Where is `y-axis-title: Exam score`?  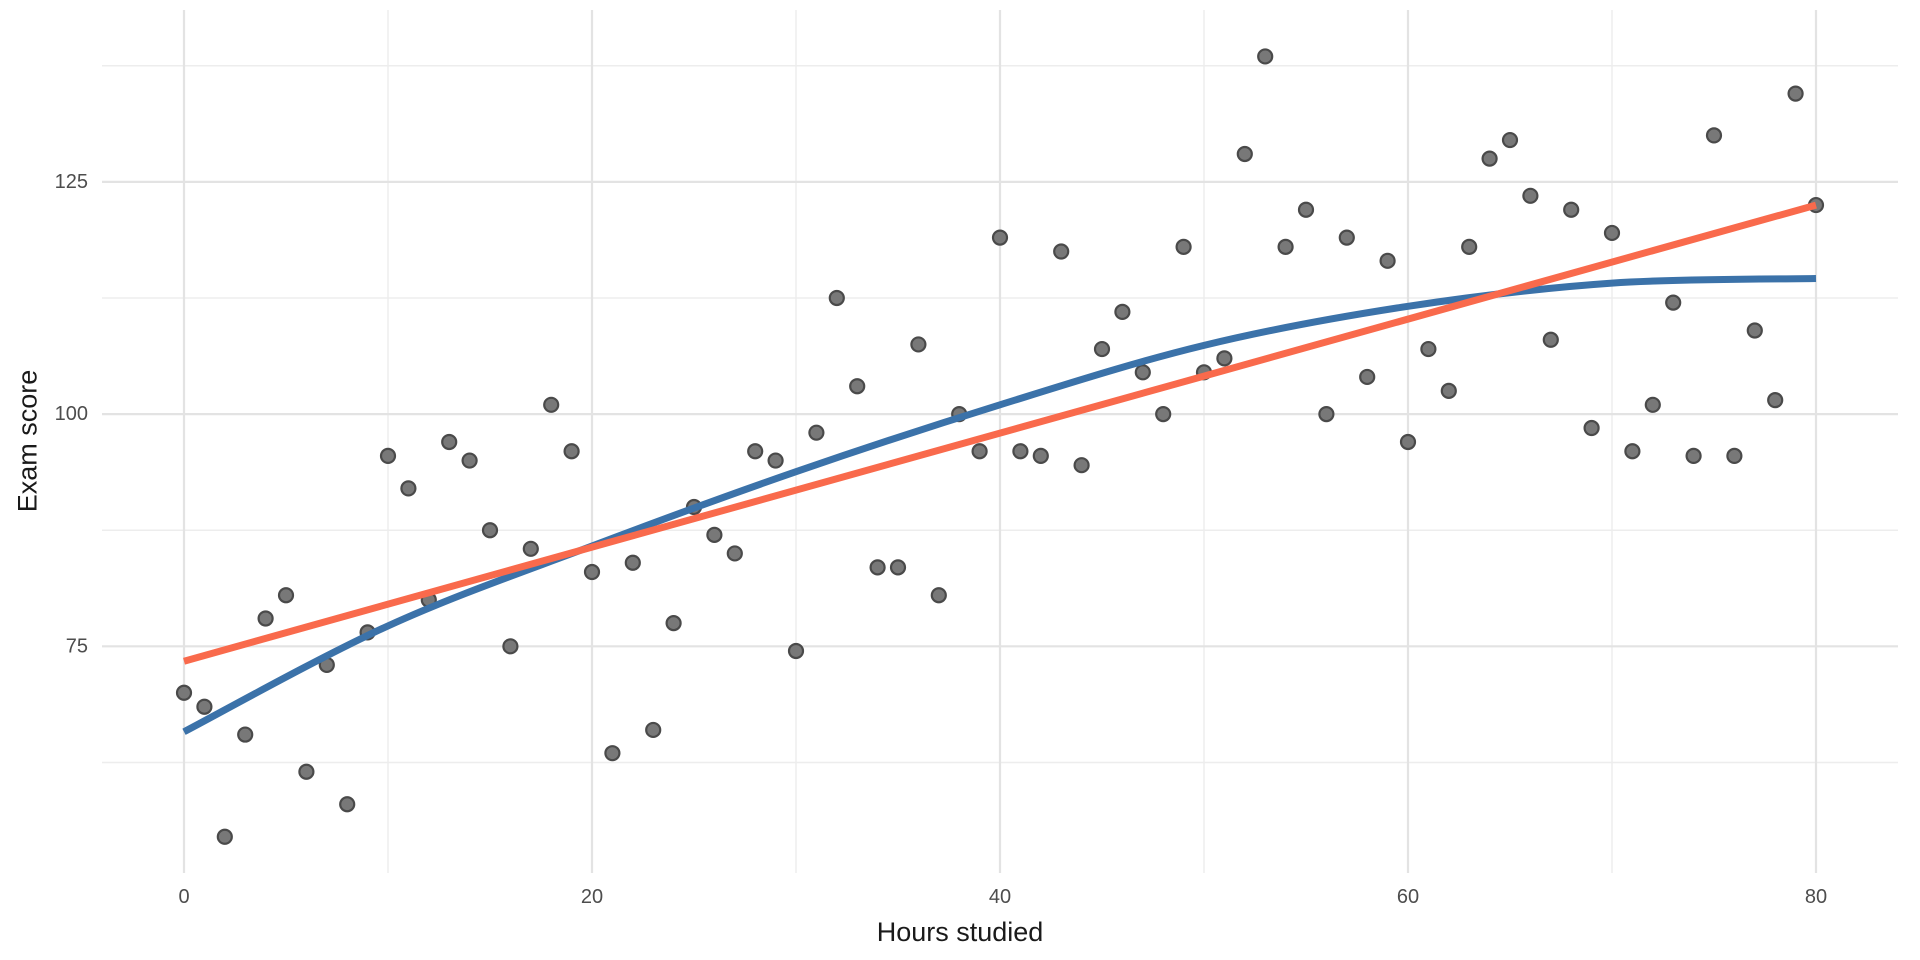 y-axis-title: Exam score is located at coordinates (27, 441).